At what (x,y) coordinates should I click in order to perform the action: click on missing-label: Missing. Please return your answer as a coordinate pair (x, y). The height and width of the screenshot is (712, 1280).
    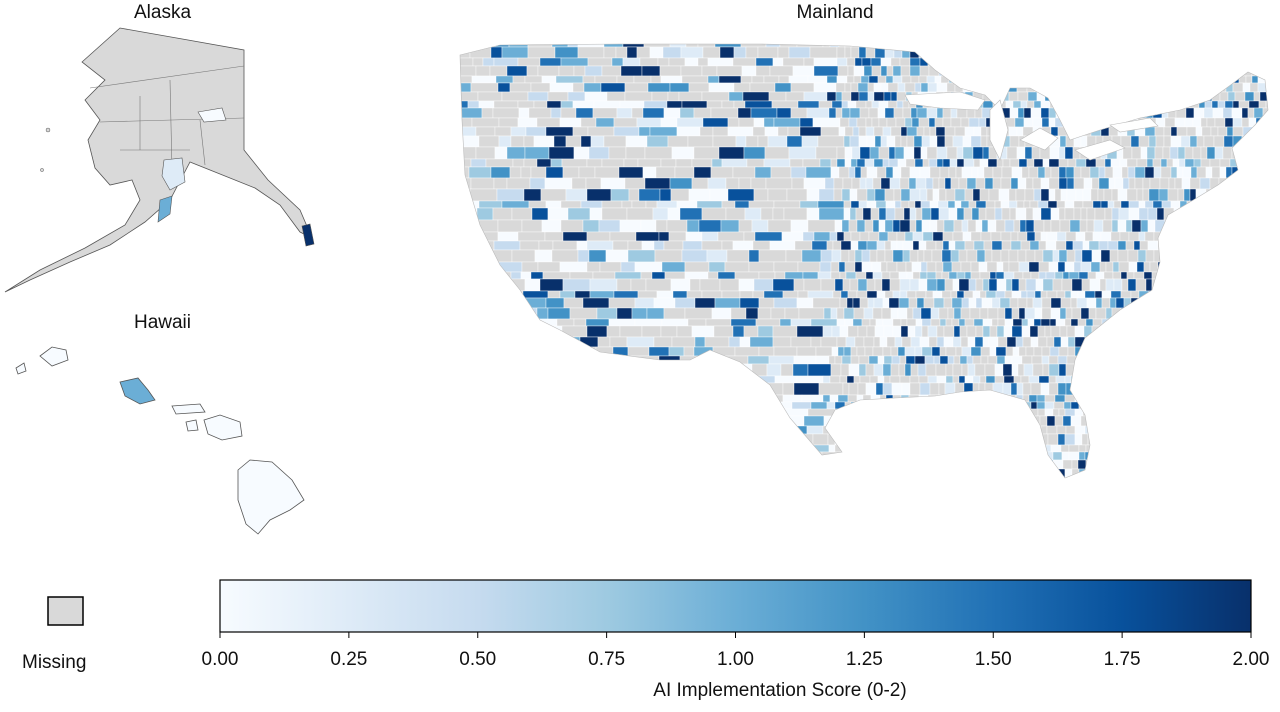
    Looking at the image, I should click on (54, 662).